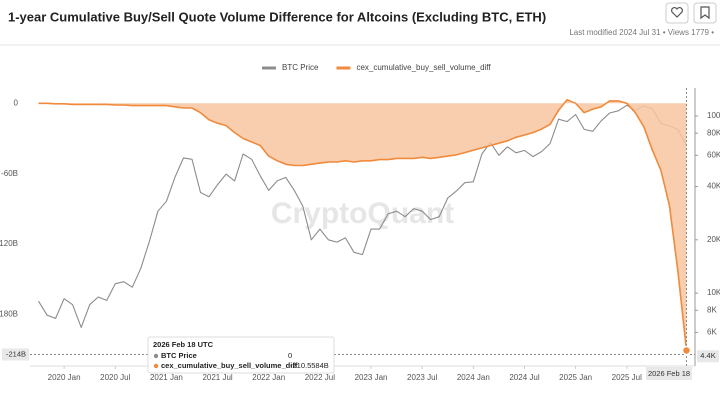 Image resolution: width=720 pixels, height=405 pixels. I want to click on tooltip-name: cex_cumulative_buy_sell_volume_diff, so click(229, 365).